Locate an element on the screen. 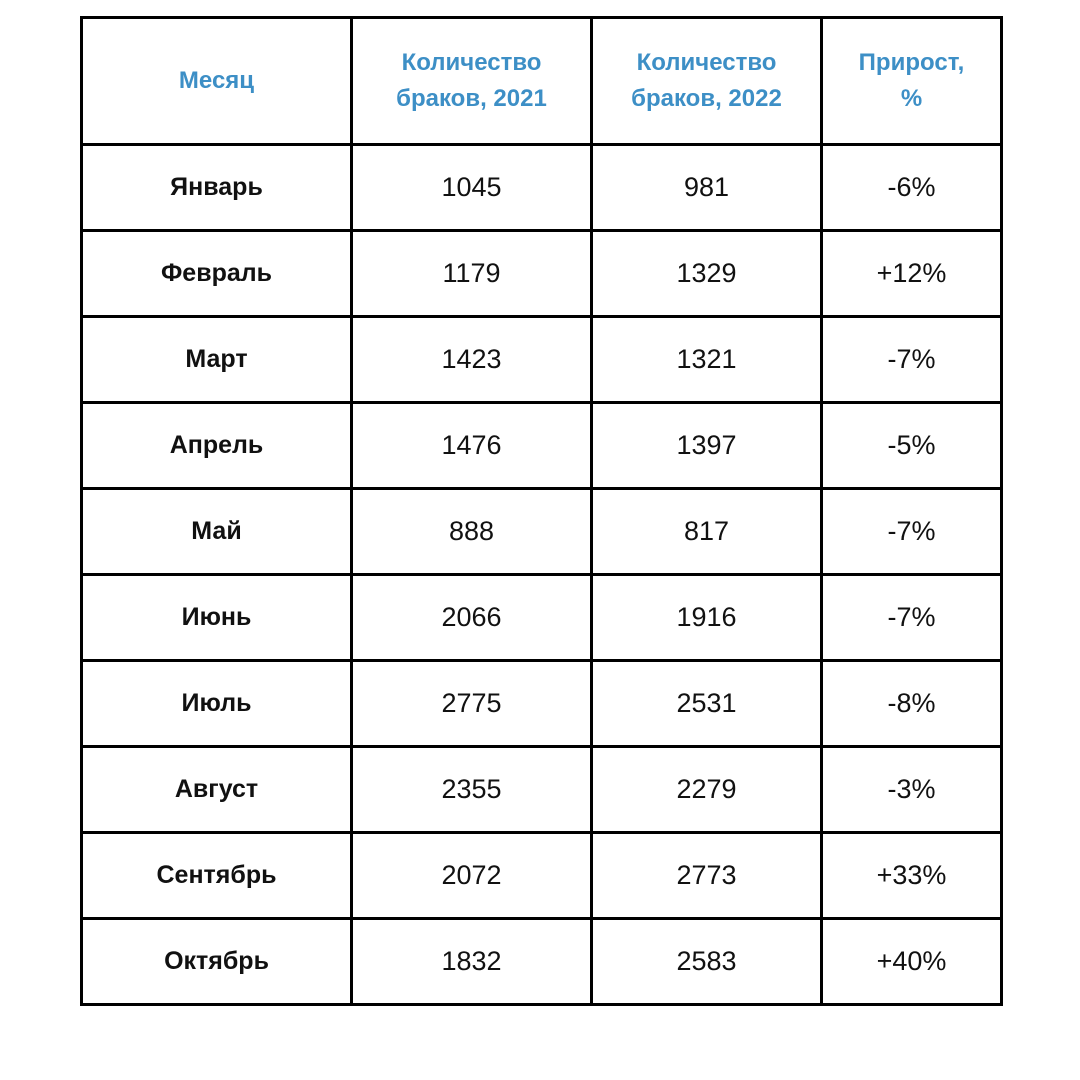 The width and height of the screenshot is (1080, 1080). month-cell: Октябрь is located at coordinates (216, 961).